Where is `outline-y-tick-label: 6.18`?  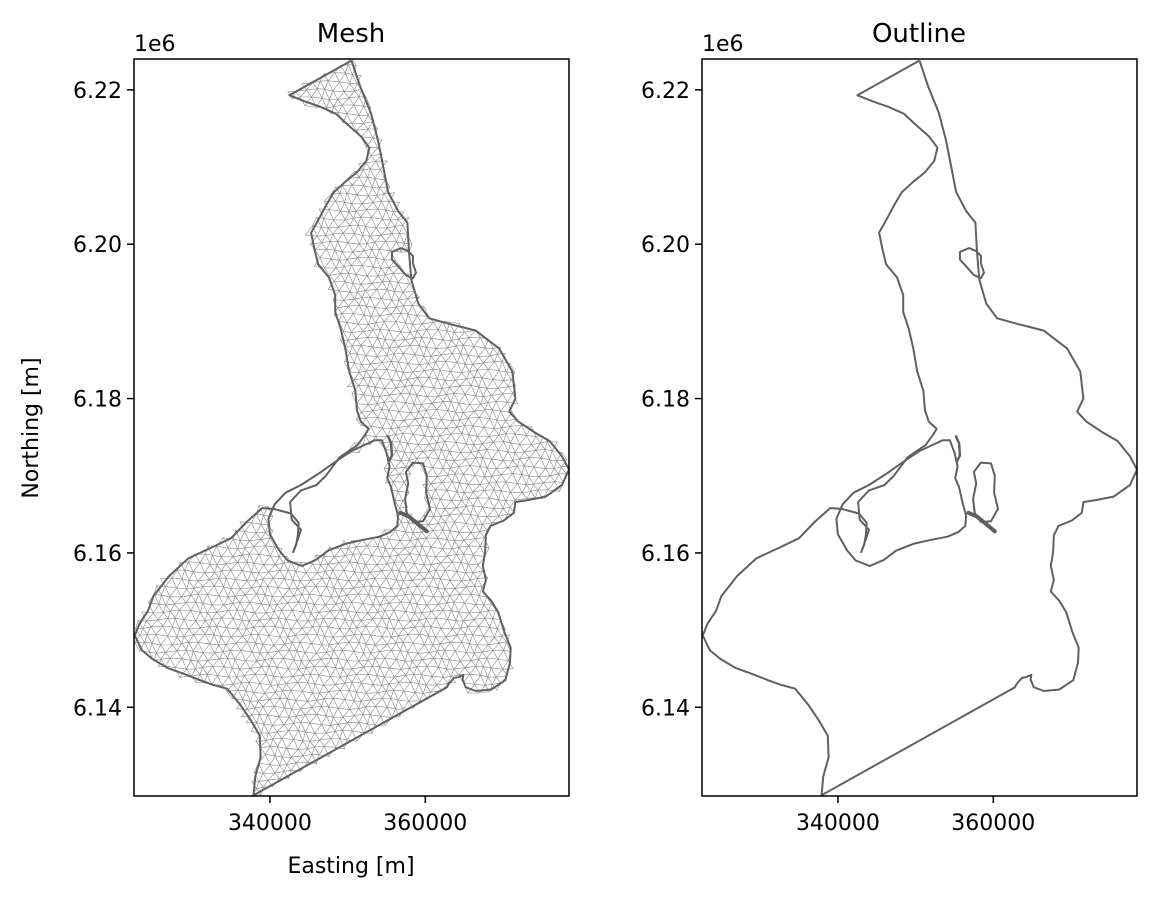
outline-y-tick-label: 6.18 is located at coordinates (665, 400).